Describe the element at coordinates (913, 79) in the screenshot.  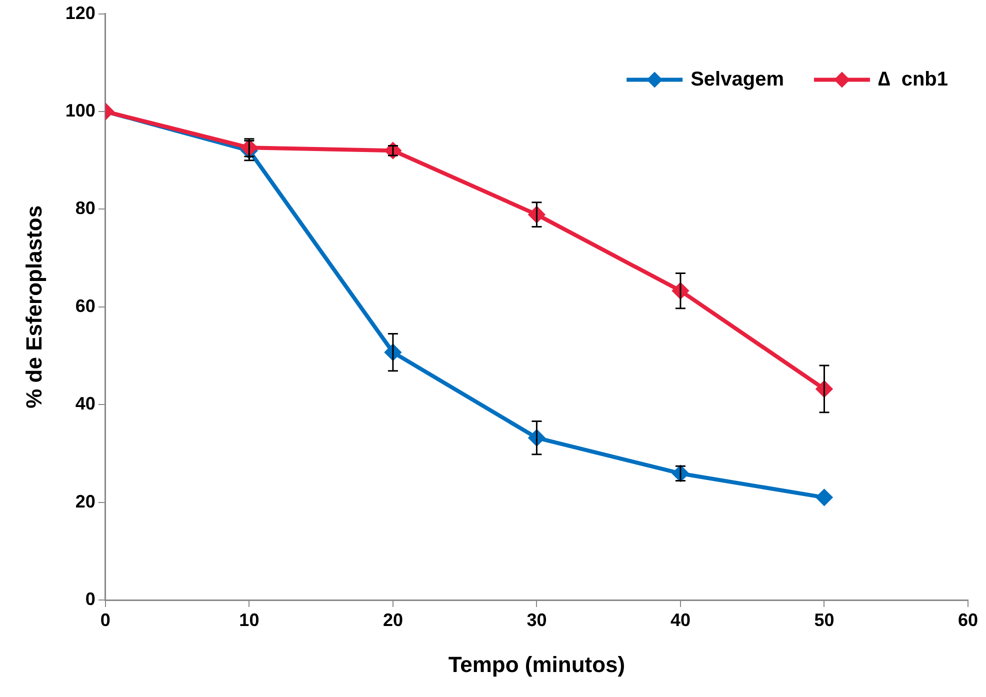
I see `legend-label: ∆ cnb1` at that location.